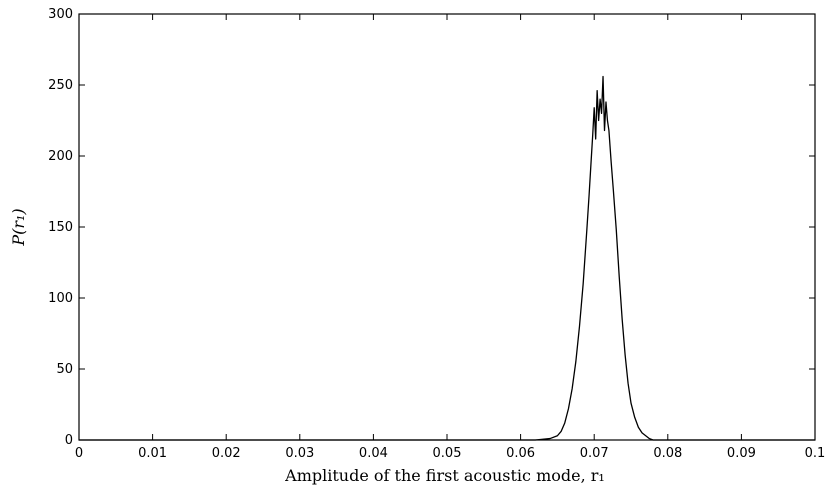 The image size is (829, 489). I want to click on y-tick-label: 0, so click(69, 440).